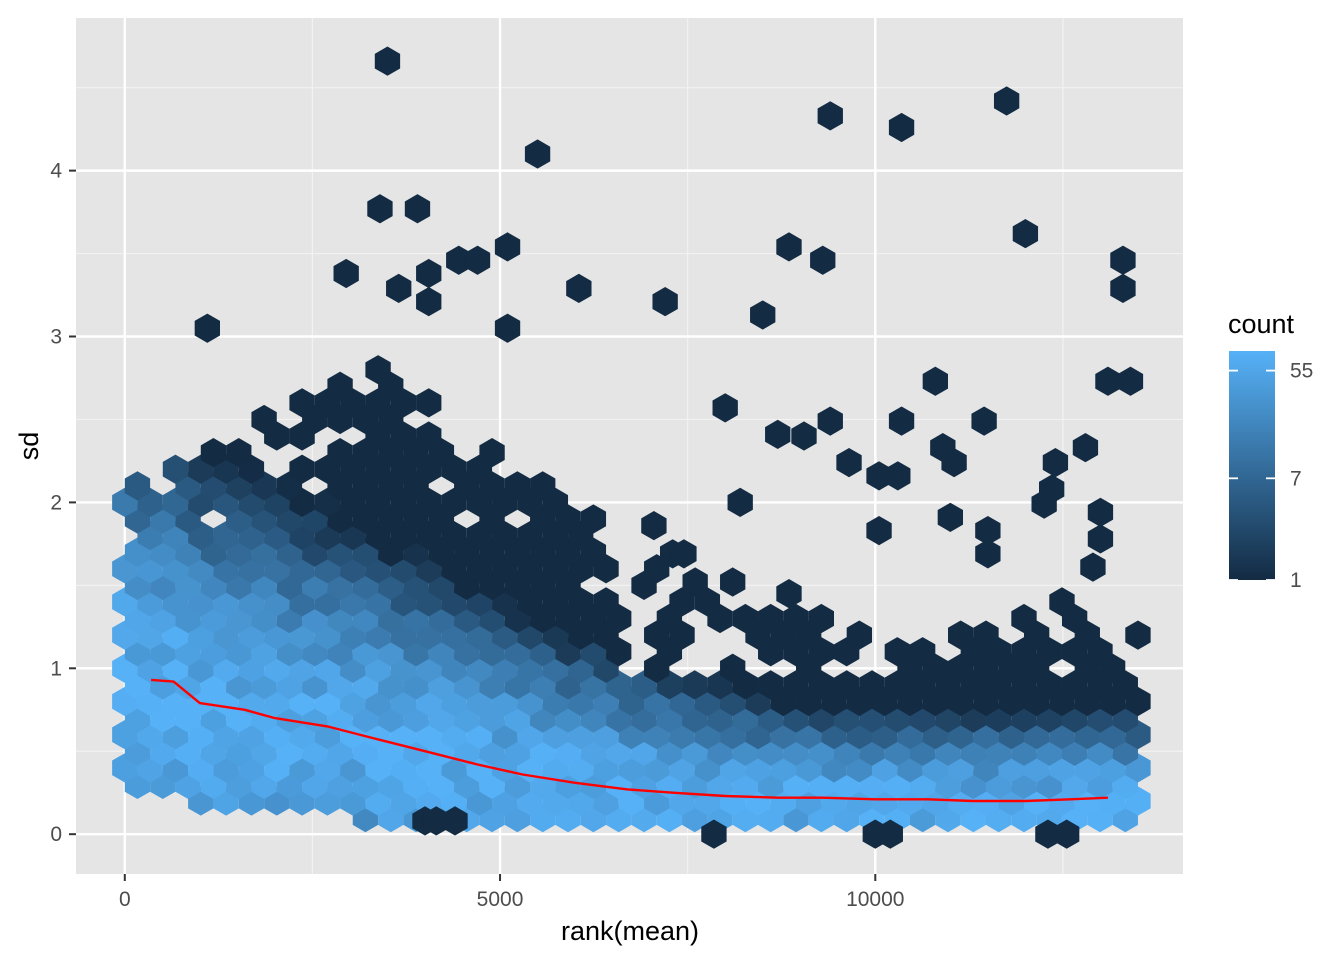 This screenshot has width=1344, height=965. Describe the element at coordinates (56, 171) in the screenshot. I see `y-tick-label: 4` at that location.